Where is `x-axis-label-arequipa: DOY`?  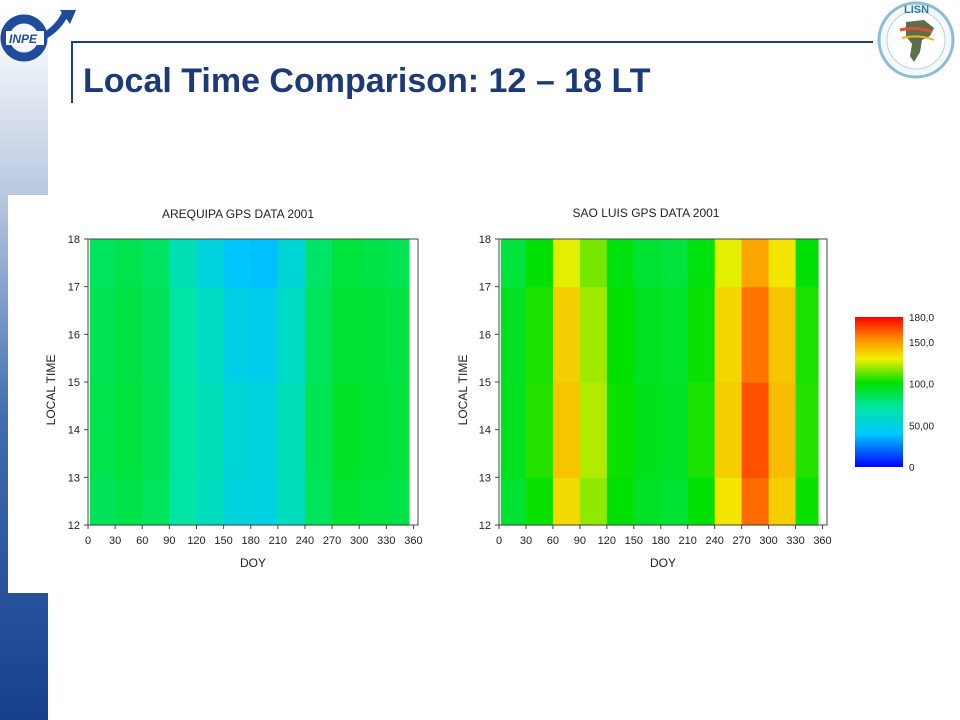
x-axis-label-arequipa: DOY is located at coordinates (253, 563).